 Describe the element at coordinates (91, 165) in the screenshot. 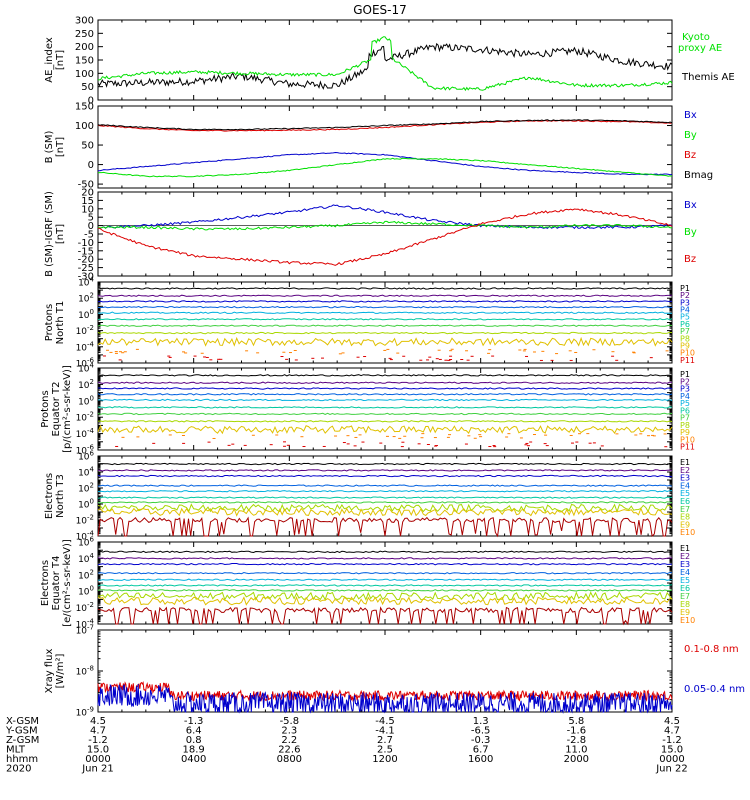

I see `y-tick-label: 0` at that location.